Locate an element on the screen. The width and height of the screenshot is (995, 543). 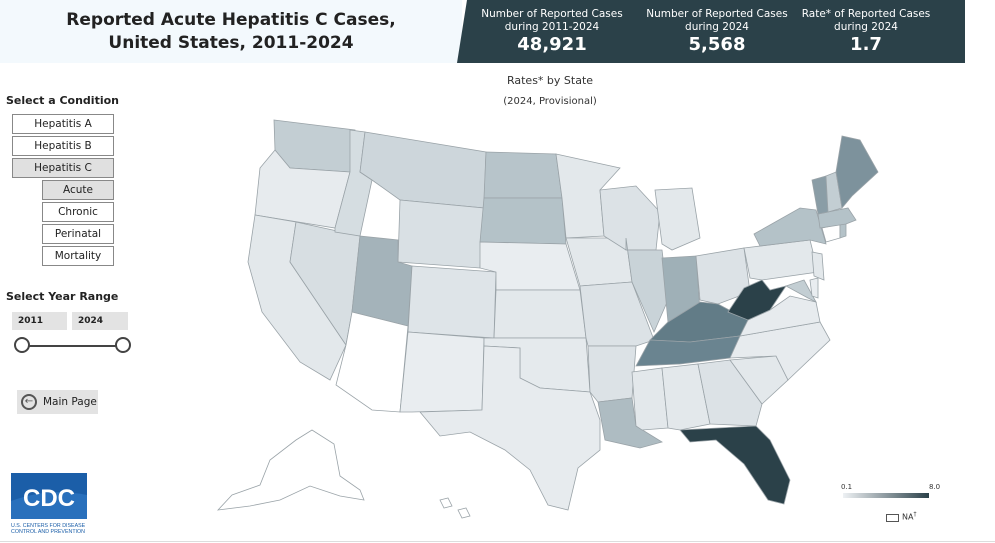
state-mt is located at coordinates (423, 170).